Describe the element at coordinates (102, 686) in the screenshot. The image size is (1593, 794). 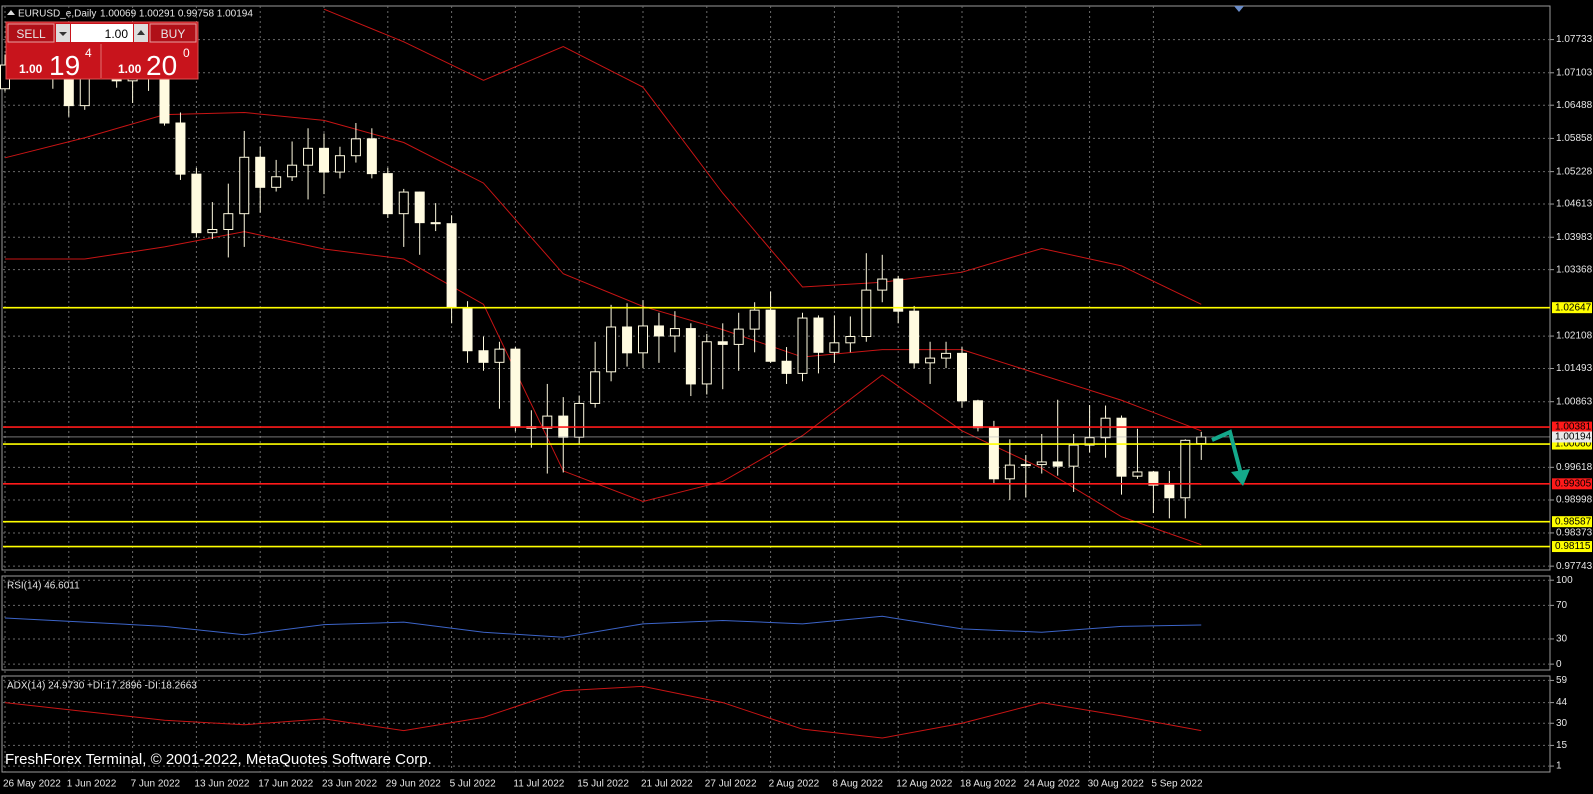
I see `indicator-title: ADX(14) 24.9730 +DI:17.2896 -DI:18.2663` at that location.